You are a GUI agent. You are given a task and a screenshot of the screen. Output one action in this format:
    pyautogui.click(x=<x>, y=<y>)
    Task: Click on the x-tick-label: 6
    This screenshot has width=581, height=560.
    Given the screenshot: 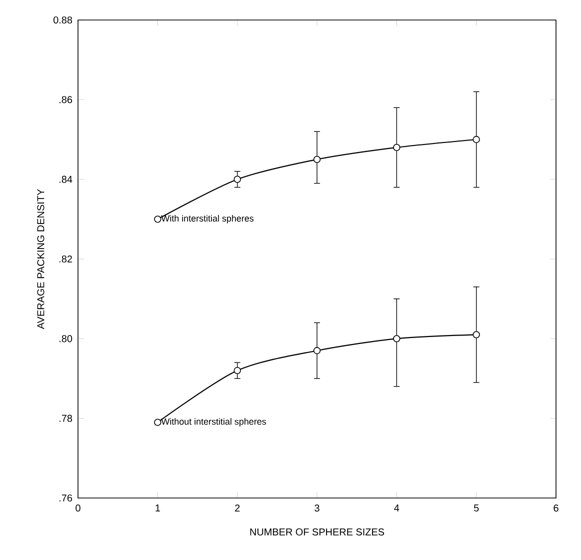 What is the action you would take?
    pyautogui.click(x=556, y=508)
    